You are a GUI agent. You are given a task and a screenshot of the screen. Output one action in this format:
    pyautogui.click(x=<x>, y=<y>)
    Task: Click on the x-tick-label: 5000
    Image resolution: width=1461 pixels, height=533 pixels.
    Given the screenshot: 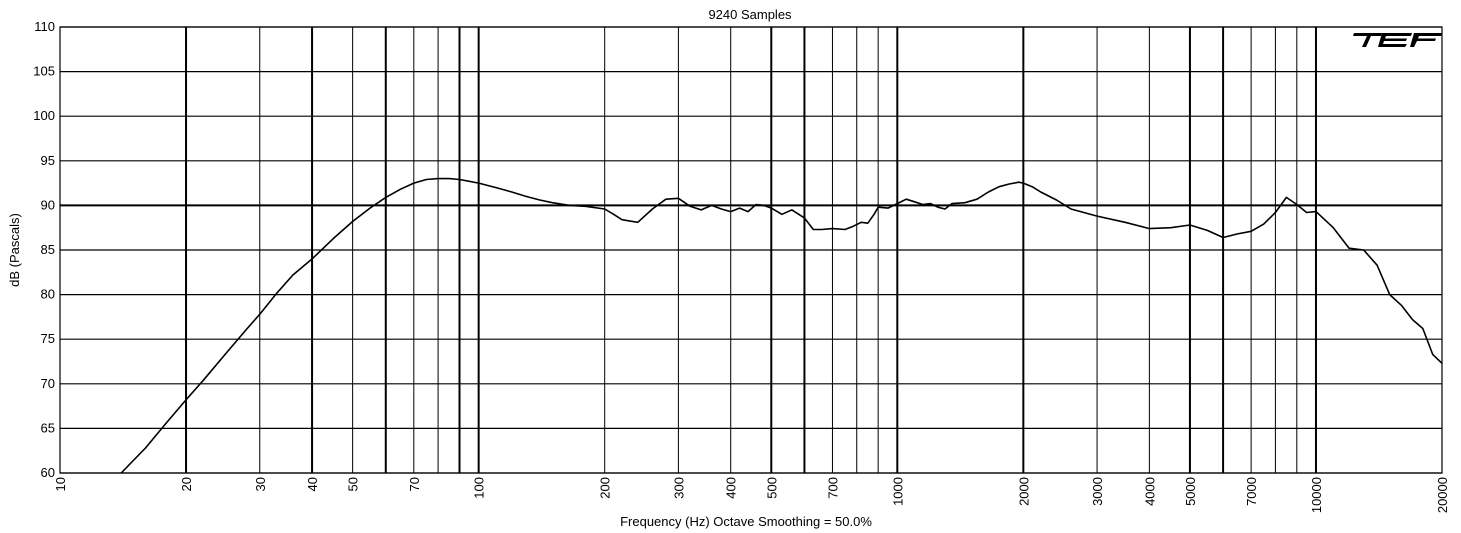 What is the action you would take?
    pyautogui.click(x=1190, y=491)
    